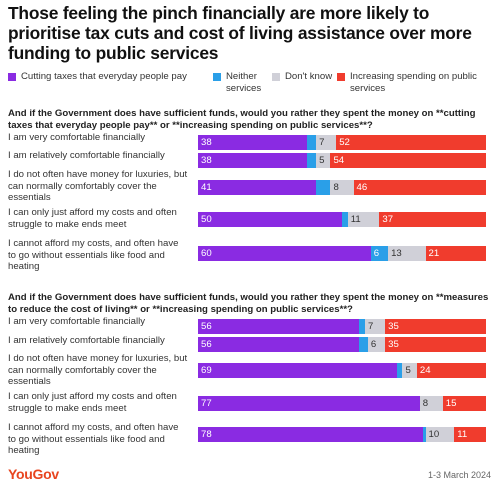 The width and height of the screenshot is (499, 491). Describe the element at coordinates (33, 474) in the screenshot. I see `yougov-logo: YouGov` at that location.